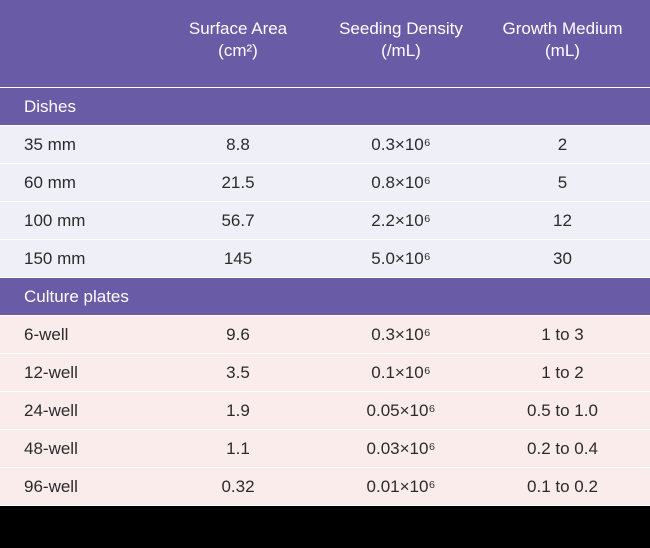  What do you see at coordinates (562, 372) in the screenshot?
I see `growth-medium-cell: 1 to 2` at bounding box center [562, 372].